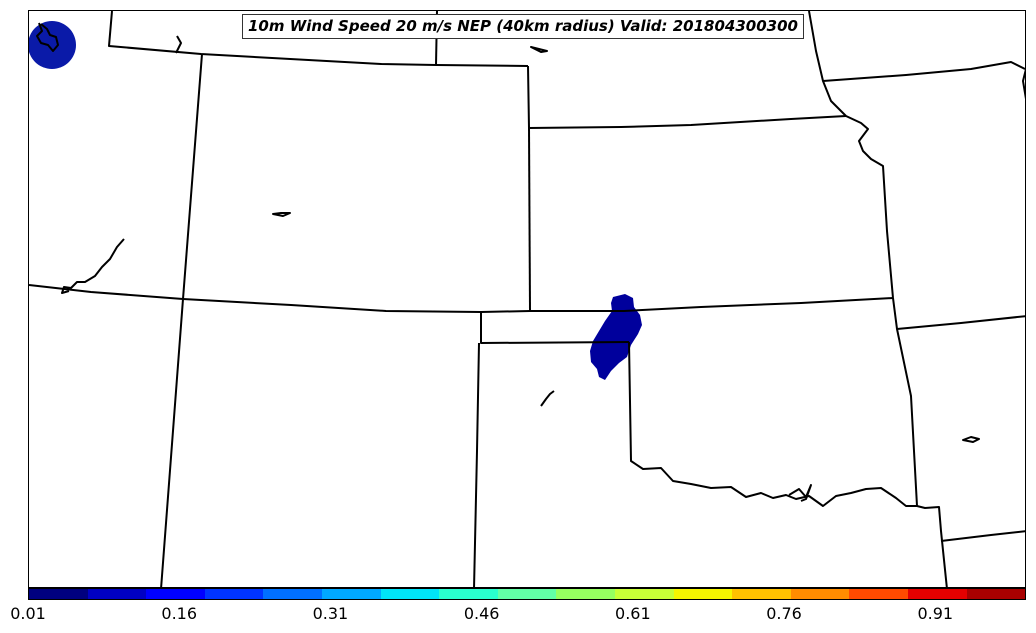  I want to click on boundary-oklahoma-arkansas, so click(905, 402).